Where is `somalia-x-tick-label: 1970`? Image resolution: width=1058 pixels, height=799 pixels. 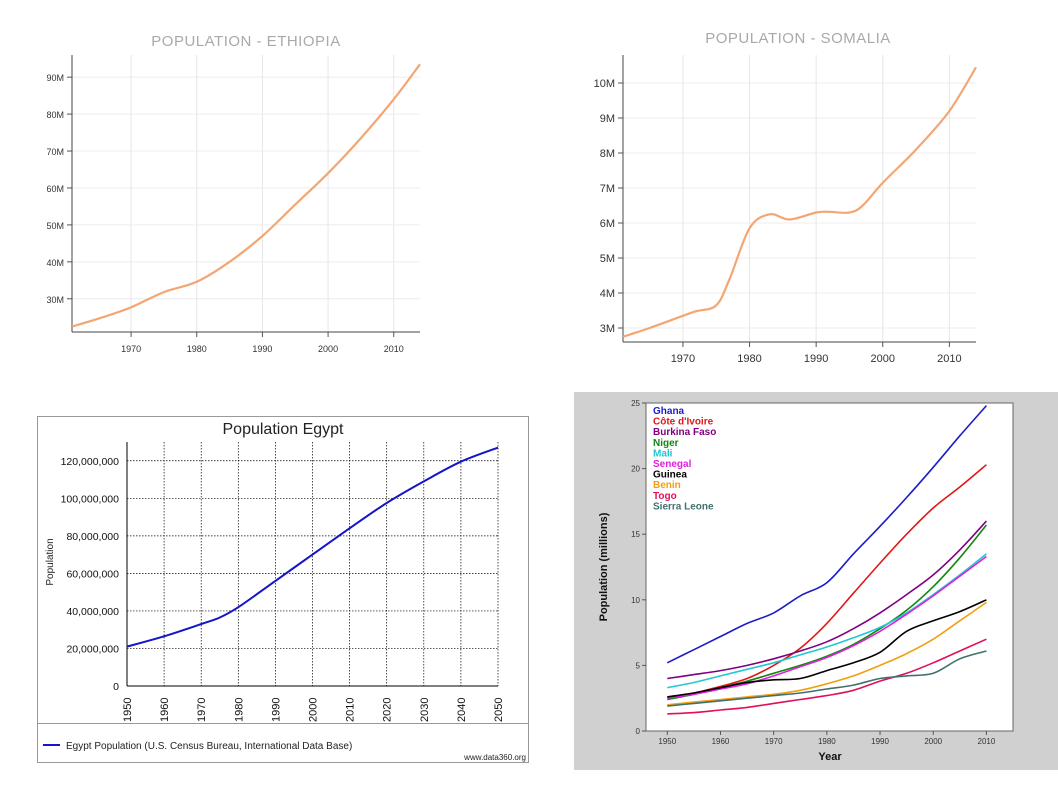 somalia-x-tick-label: 1970 is located at coordinates (683, 359).